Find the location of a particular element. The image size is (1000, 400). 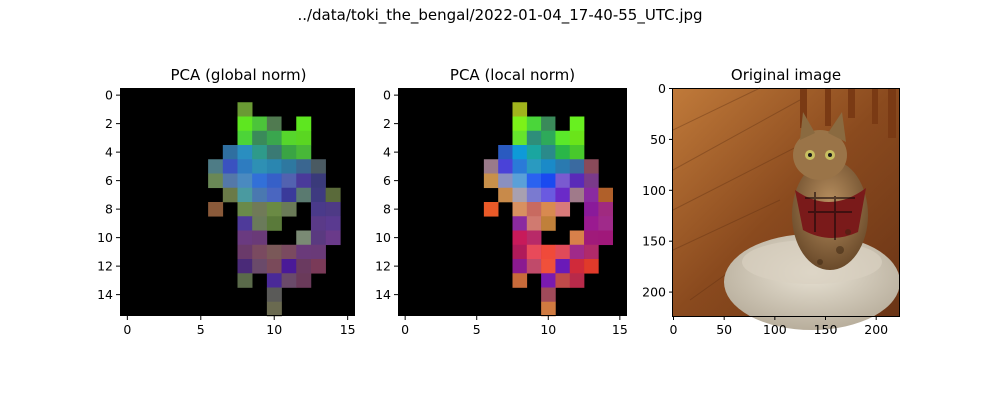

chair-legs is located at coordinates (848, 113).